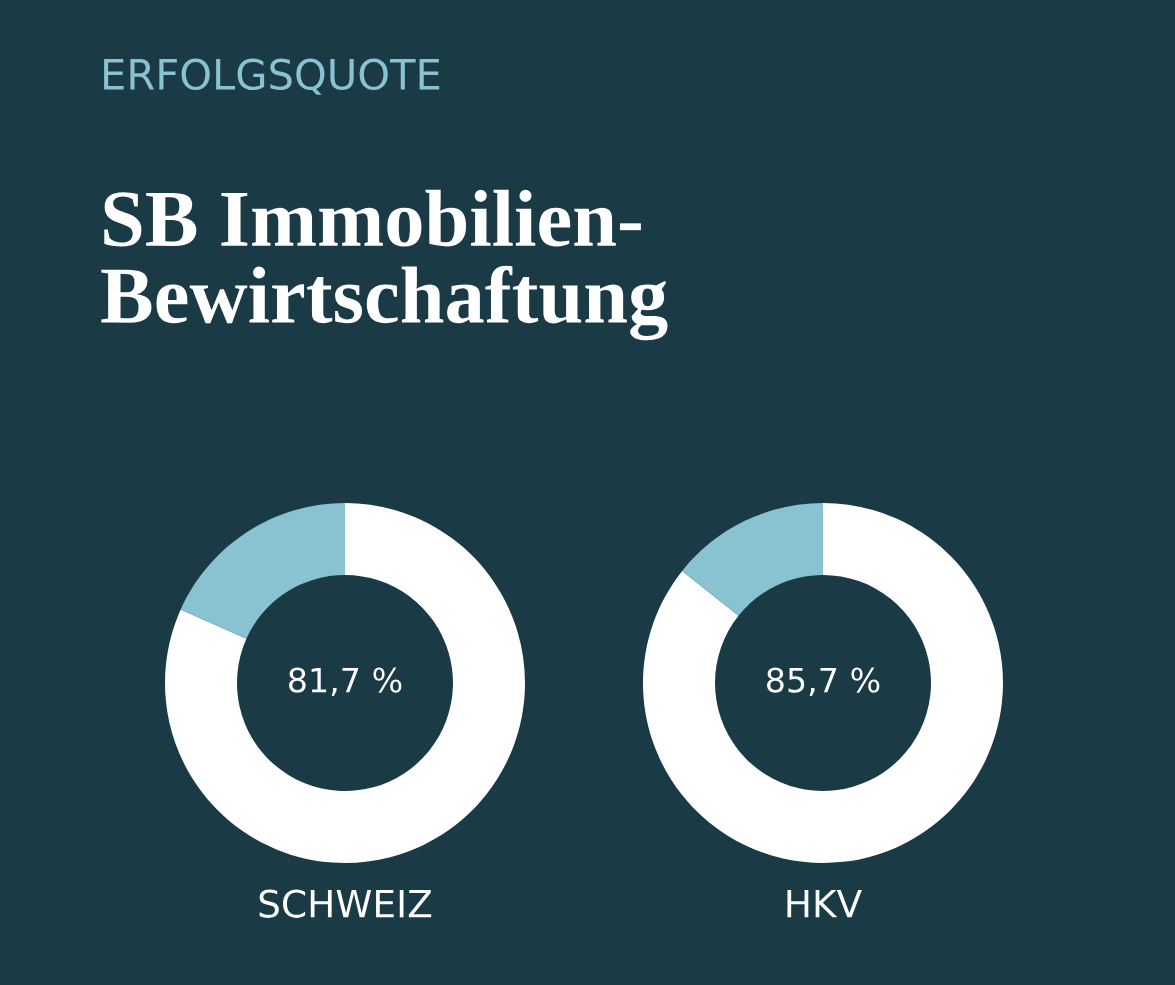  Describe the element at coordinates (824, 904) in the screenshot. I see `text: HKV` at that location.